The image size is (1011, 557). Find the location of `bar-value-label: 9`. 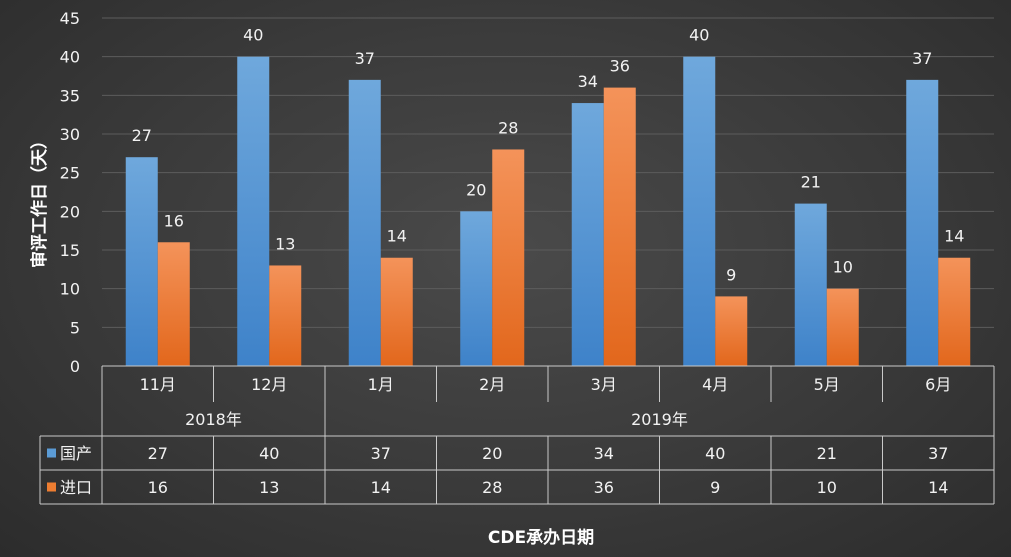

bar-value-label: 9 is located at coordinates (731, 274).